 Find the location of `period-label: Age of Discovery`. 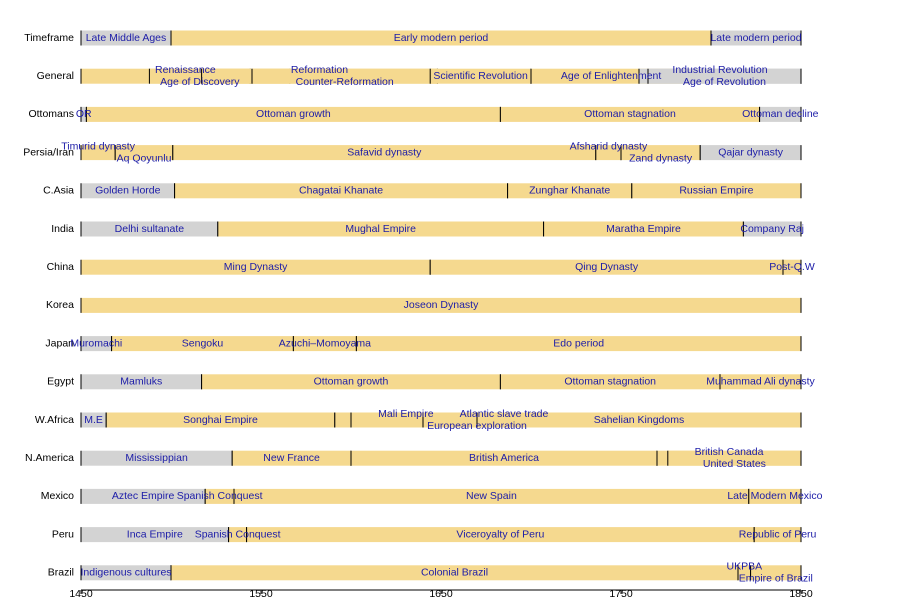

period-label: Age of Discovery is located at coordinates (200, 82).